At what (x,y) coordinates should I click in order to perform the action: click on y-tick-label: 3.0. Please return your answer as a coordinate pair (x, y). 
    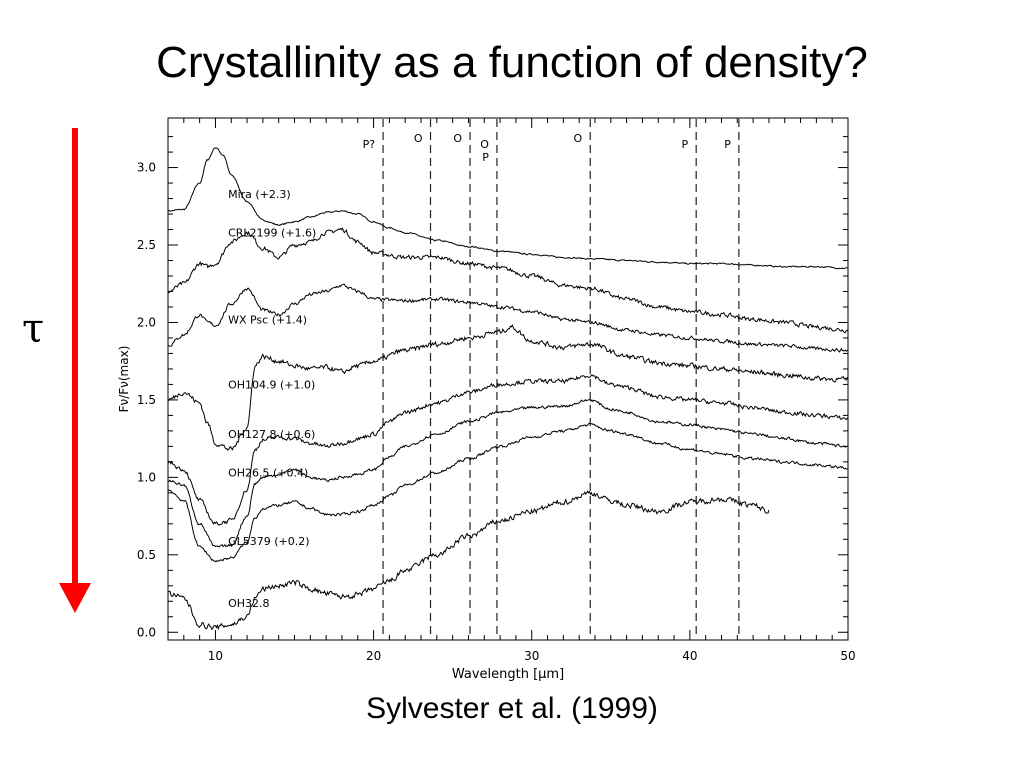
    Looking at the image, I should click on (146, 168).